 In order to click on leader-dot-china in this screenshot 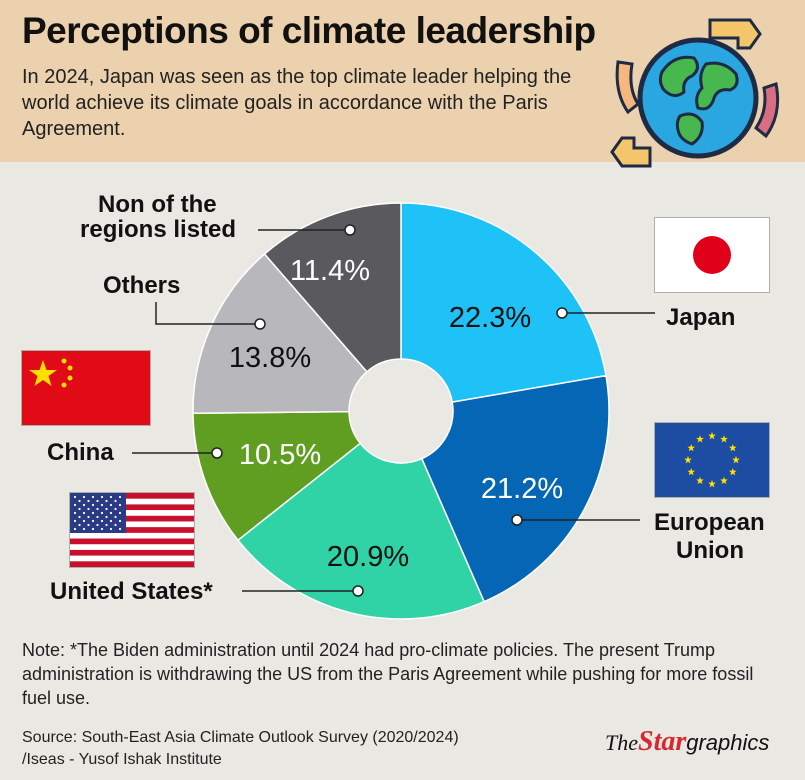, I will do `click(217, 453)`.